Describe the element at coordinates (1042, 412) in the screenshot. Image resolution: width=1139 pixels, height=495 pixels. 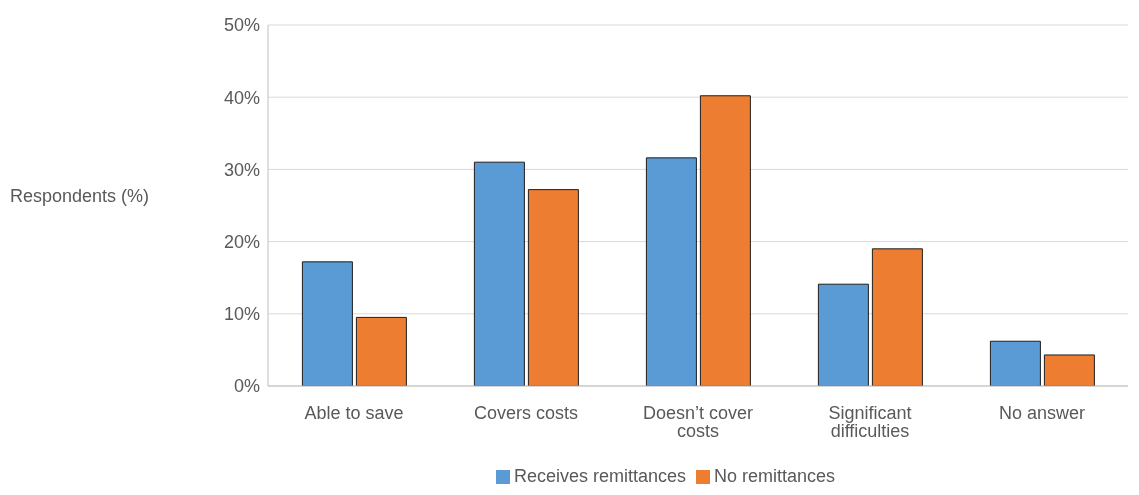
I see `x-tick-label: No answer` at that location.